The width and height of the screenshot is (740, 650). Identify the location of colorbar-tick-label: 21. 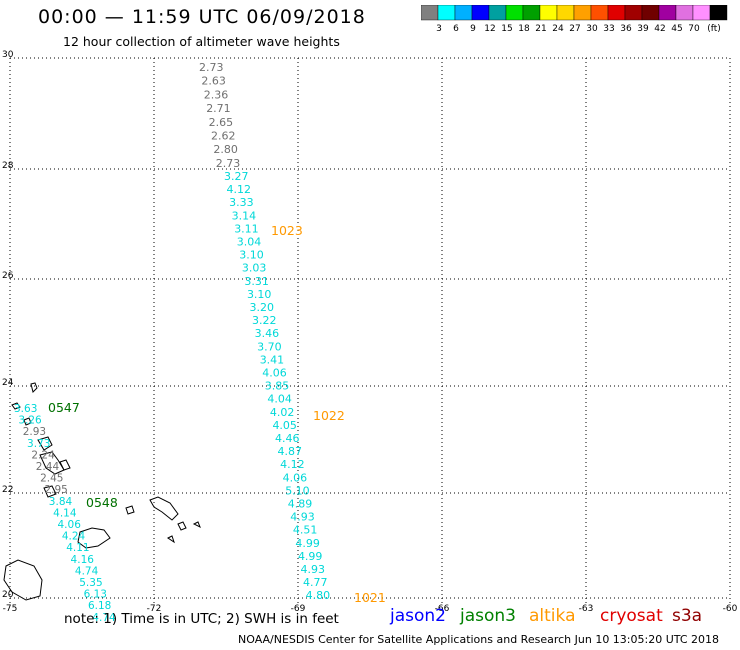
(540, 29).